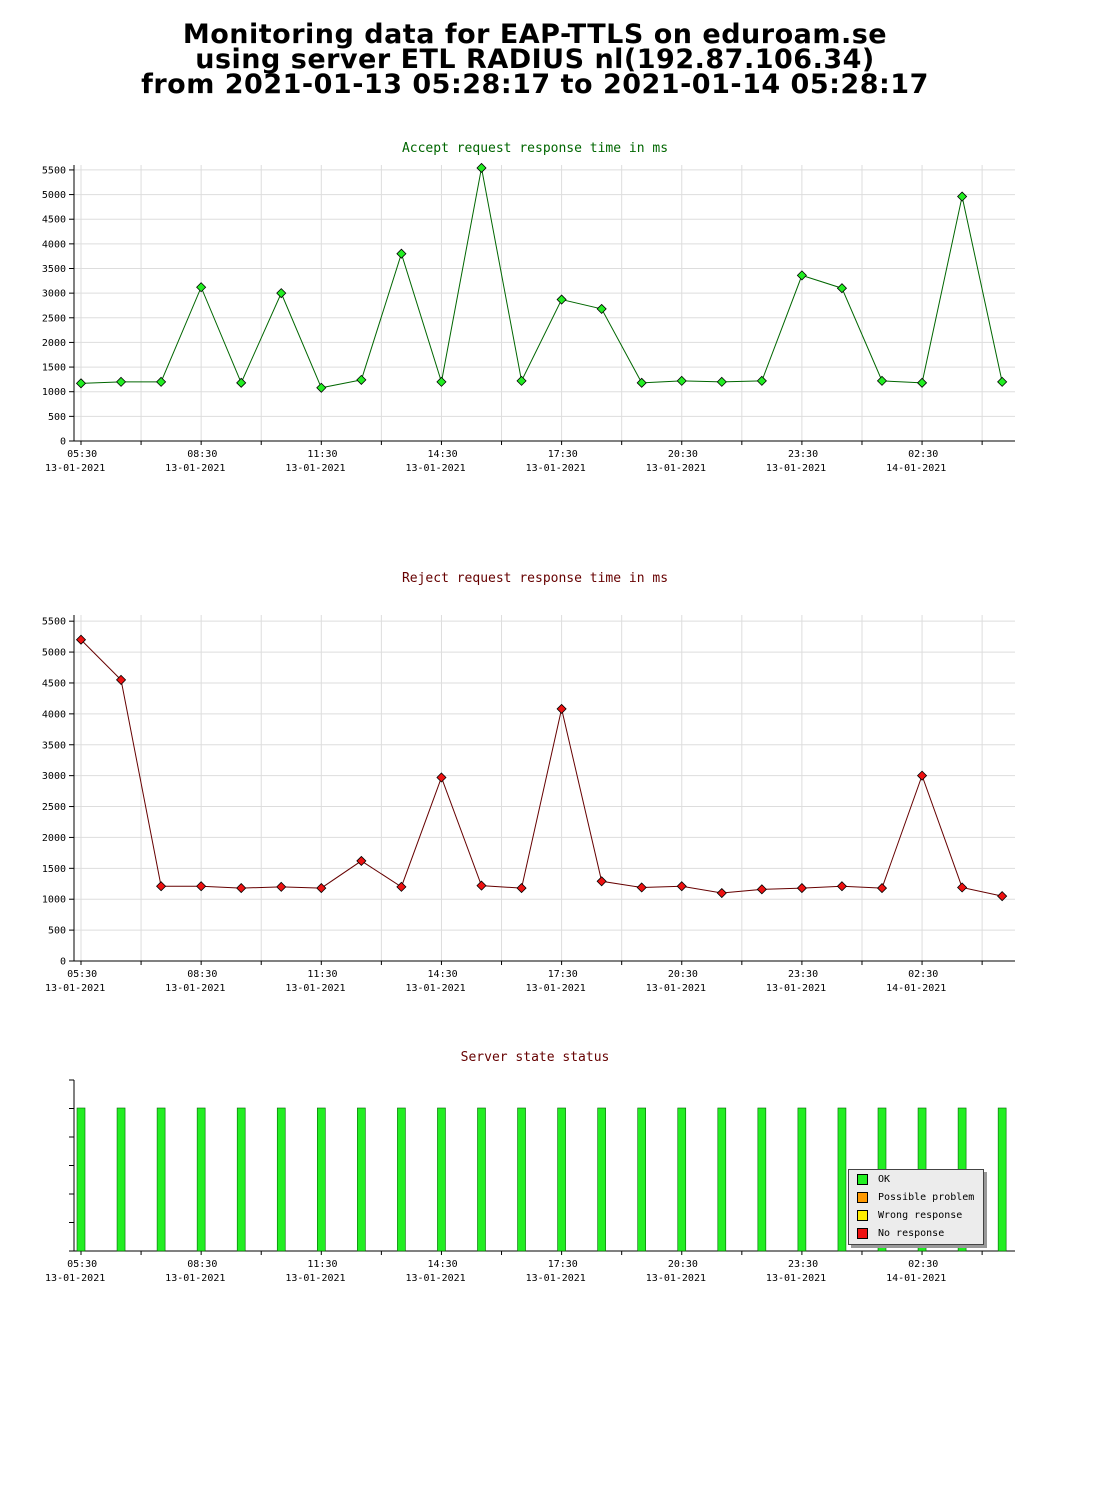 The height and width of the screenshot is (1500, 1100). Describe the element at coordinates (54, 838) in the screenshot. I see `y-tick-label: 2000` at that location.